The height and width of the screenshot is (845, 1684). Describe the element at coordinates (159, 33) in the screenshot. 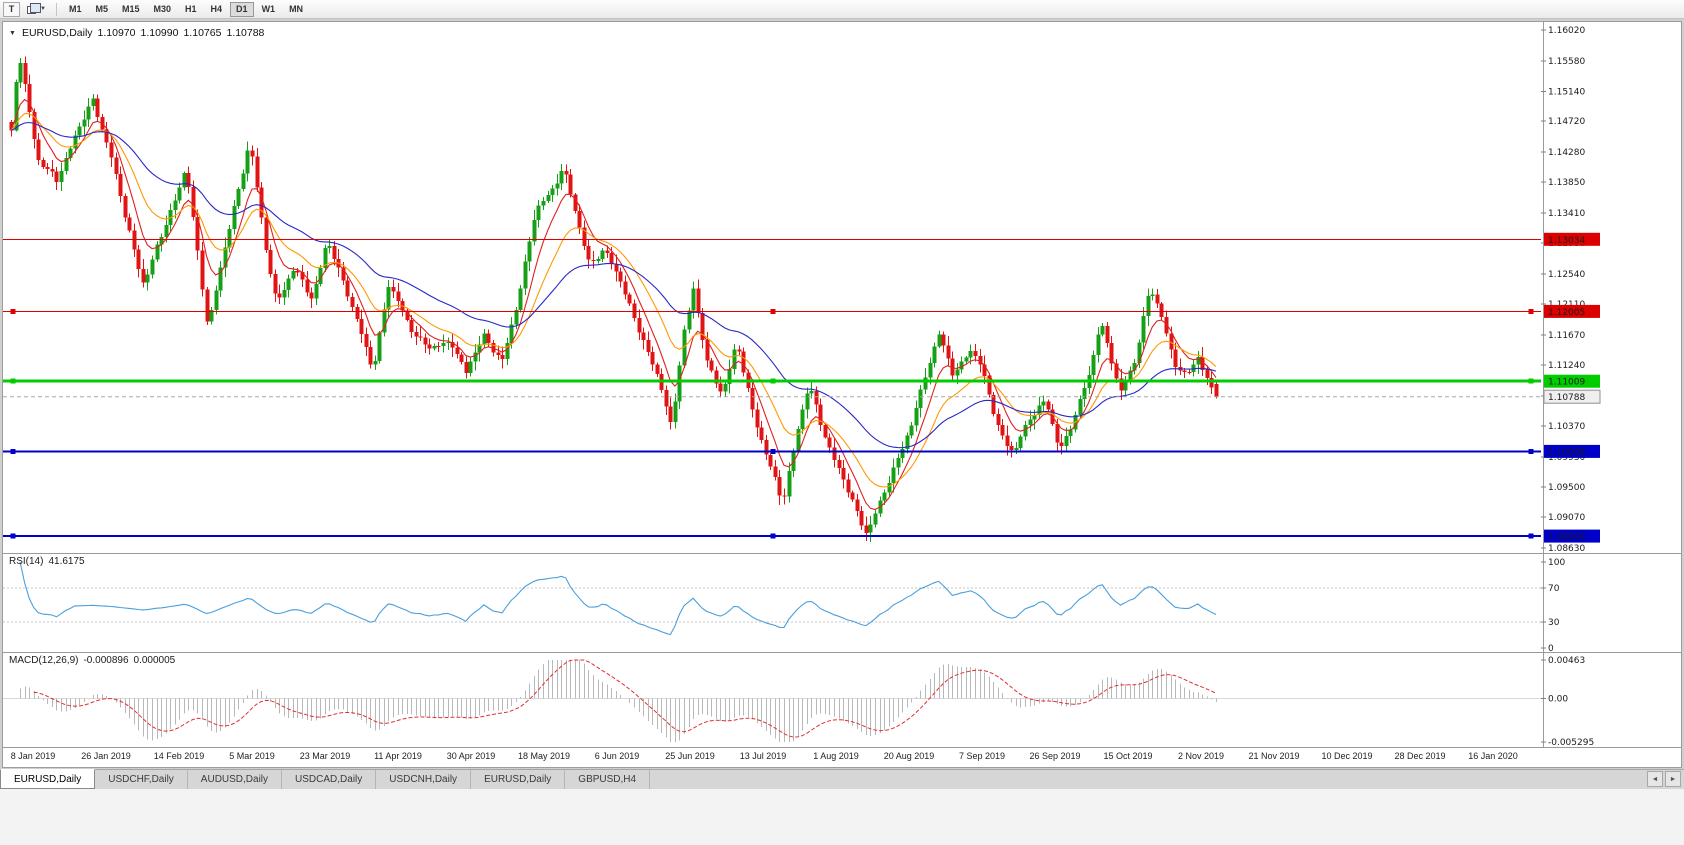

I see `ohlc-high: 1.10990` at that location.